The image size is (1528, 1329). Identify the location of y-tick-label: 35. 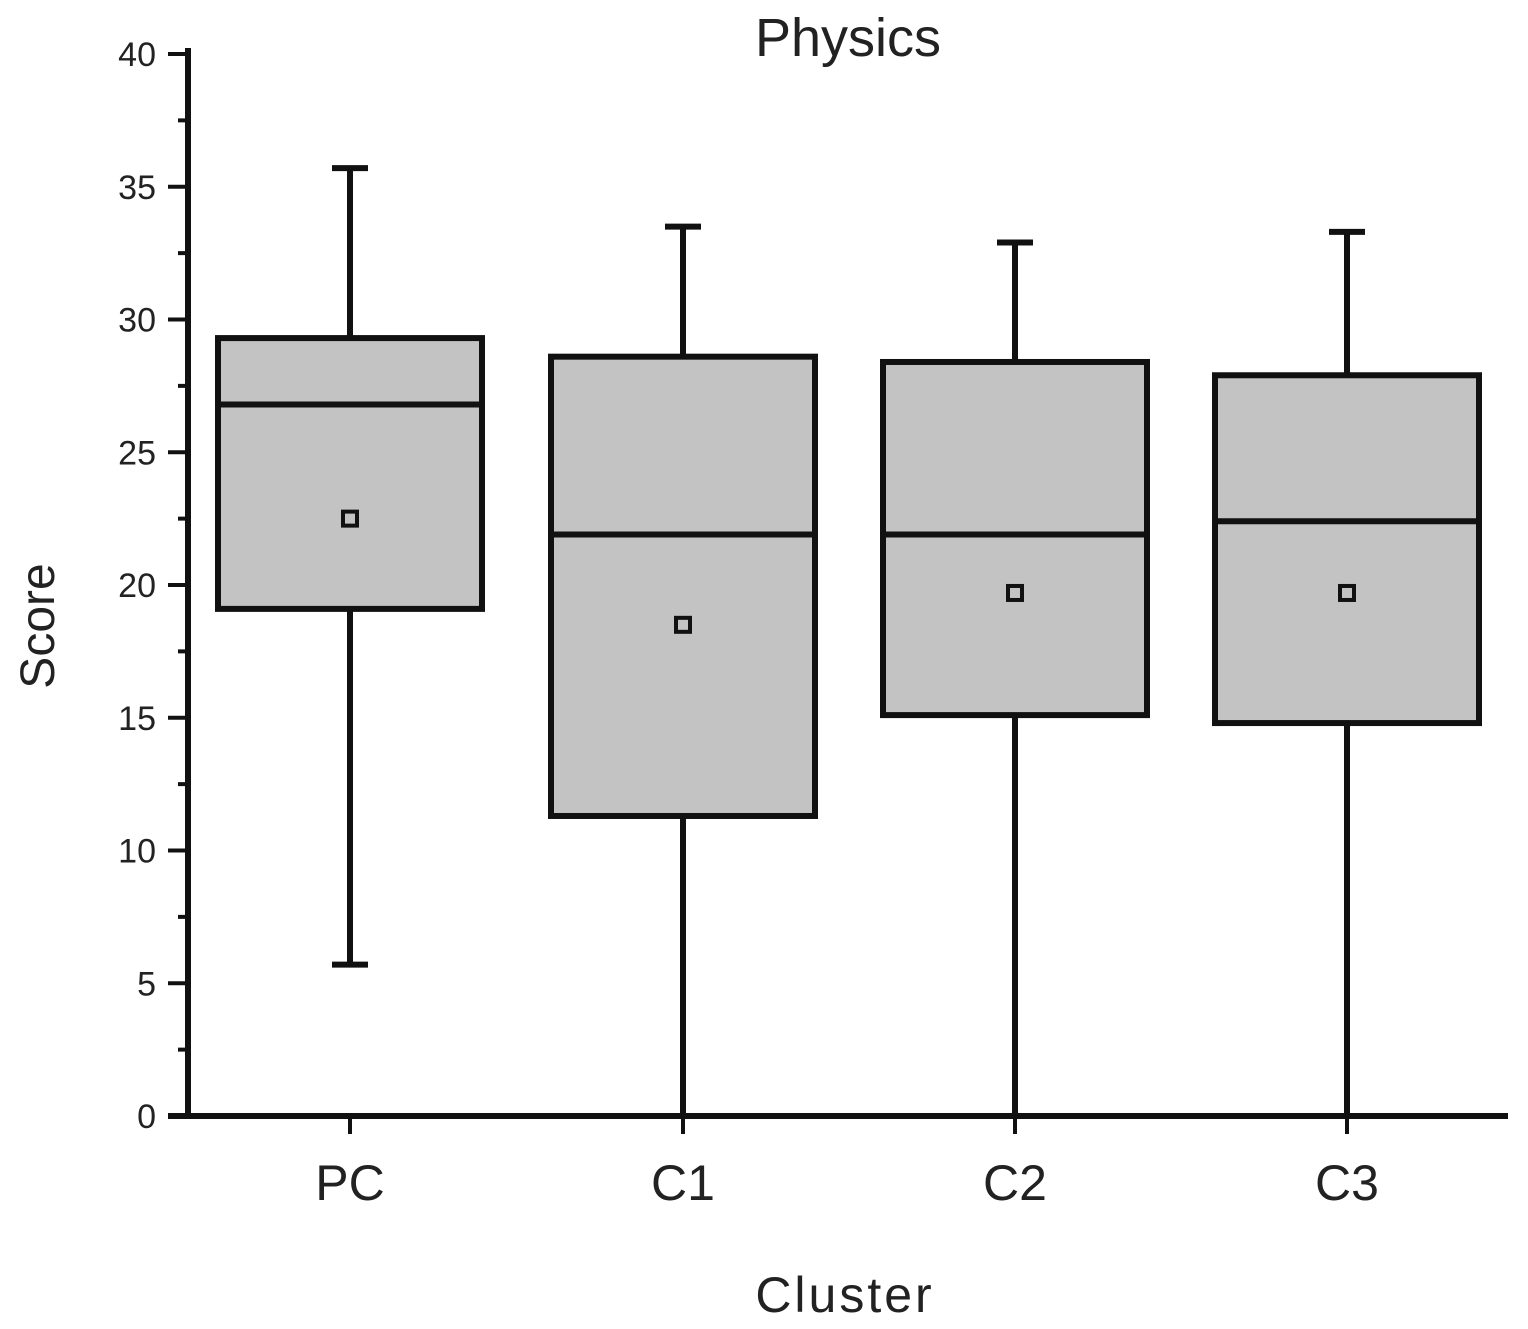
(137, 188).